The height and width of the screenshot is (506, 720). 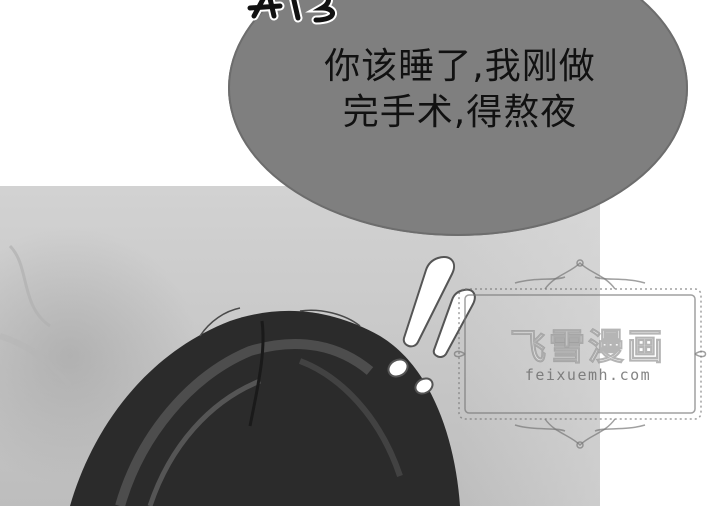 I want to click on watermark-frame, so click(x=580, y=354).